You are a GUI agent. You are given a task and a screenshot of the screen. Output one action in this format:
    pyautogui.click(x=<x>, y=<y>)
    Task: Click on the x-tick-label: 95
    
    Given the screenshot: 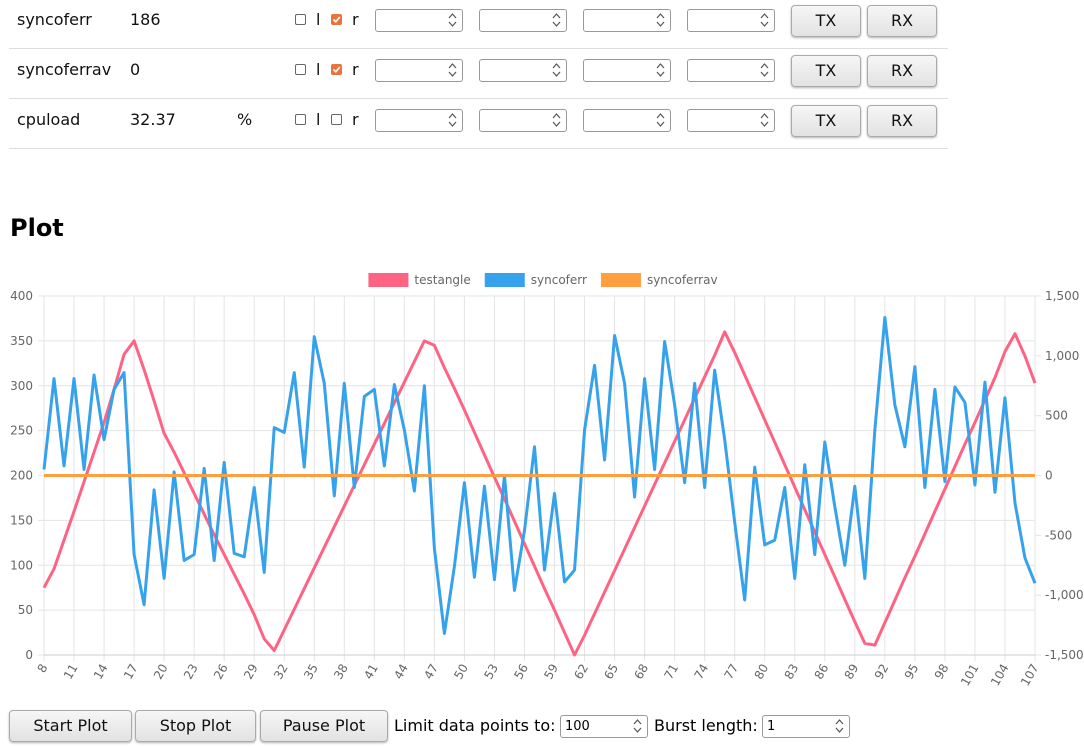 What is the action you would take?
    pyautogui.click(x=912, y=672)
    